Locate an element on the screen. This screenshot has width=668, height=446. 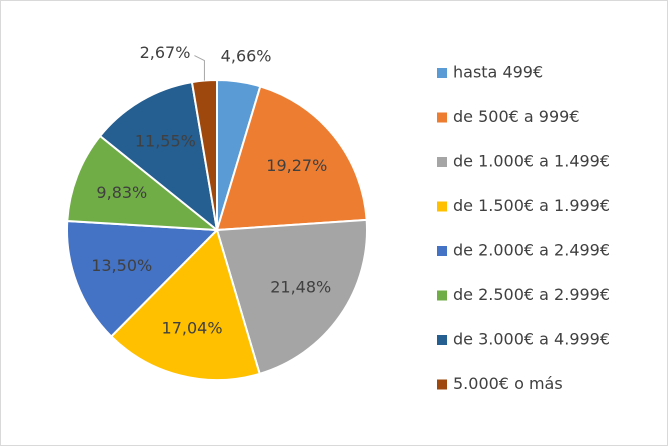
legend-label: 5.000€ o más is located at coordinates (508, 383).